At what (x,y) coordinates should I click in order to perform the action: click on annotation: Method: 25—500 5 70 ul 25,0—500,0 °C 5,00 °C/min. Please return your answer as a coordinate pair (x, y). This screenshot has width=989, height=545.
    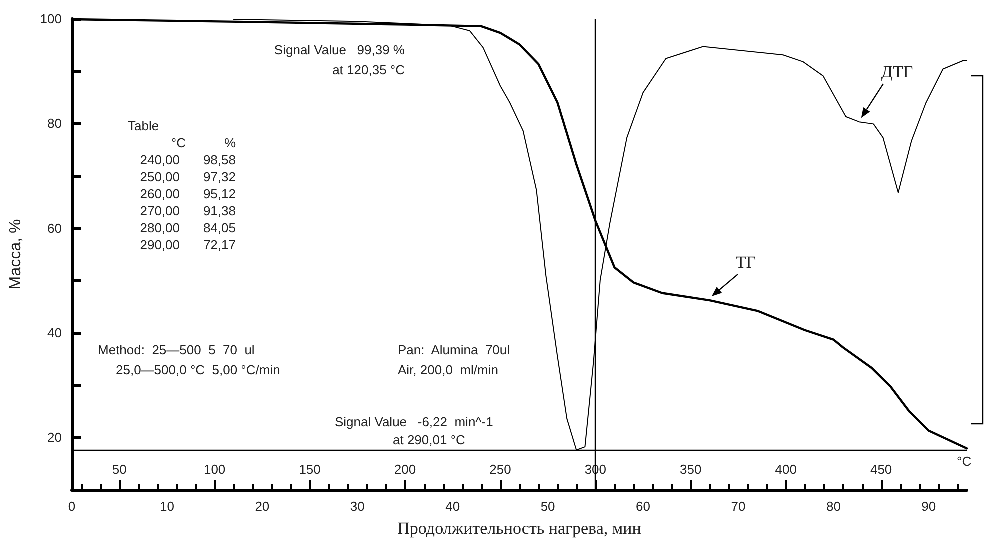
    Looking at the image, I should click on (189, 360).